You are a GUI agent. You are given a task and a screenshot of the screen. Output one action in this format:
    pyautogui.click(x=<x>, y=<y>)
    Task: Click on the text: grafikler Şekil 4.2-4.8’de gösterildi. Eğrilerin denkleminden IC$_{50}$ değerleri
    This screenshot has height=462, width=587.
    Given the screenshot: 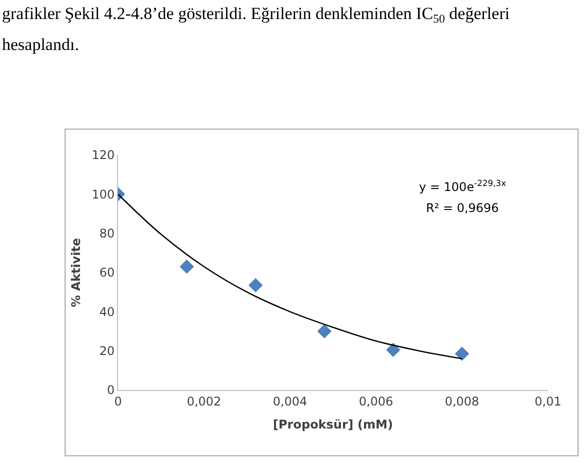 What is the action you would take?
    pyautogui.click(x=256, y=15)
    